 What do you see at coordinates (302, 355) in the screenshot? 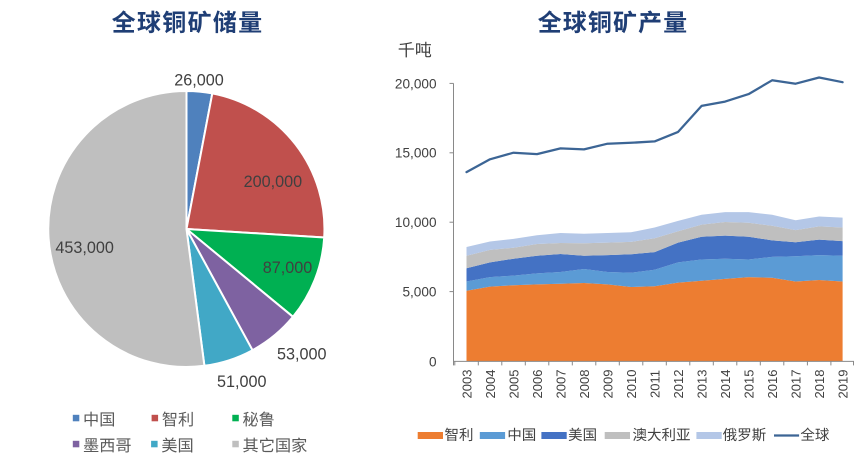
I see `svg-text: 53,000` at bounding box center [302, 355].